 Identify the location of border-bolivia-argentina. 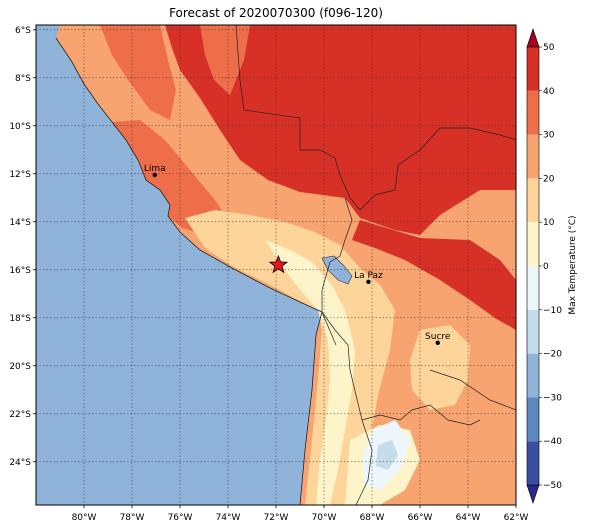
(421, 415).